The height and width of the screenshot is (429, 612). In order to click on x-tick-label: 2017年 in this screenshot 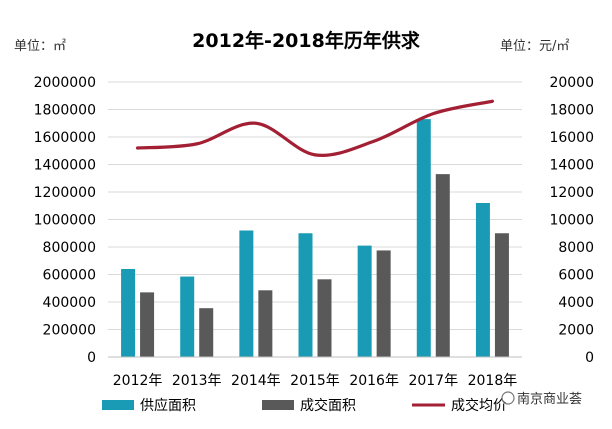, I will do `click(433, 381)`.